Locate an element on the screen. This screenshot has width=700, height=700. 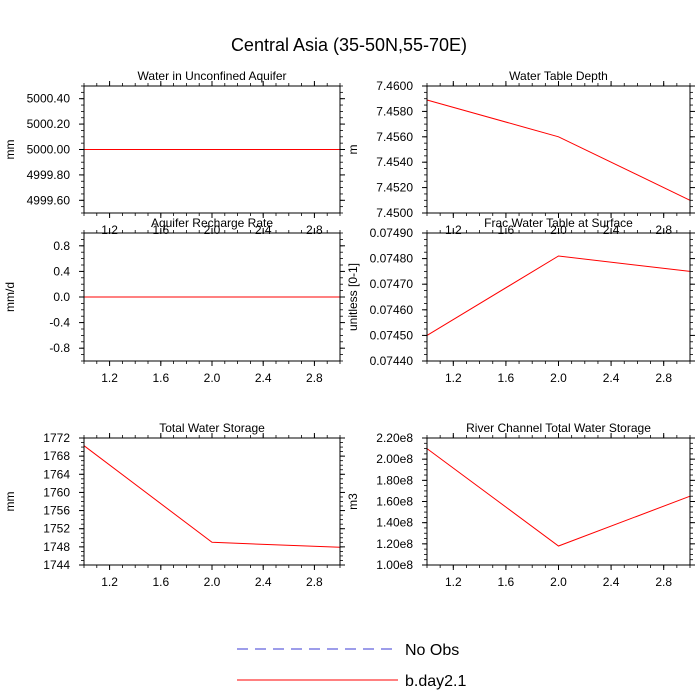
y-tick-label: 1756 is located at coordinates (56, 511).